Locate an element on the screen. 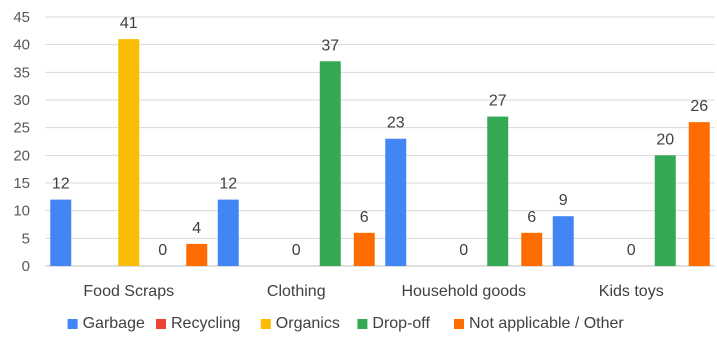 The height and width of the screenshot is (341, 717). category-label: Food Scraps is located at coordinates (128, 291).